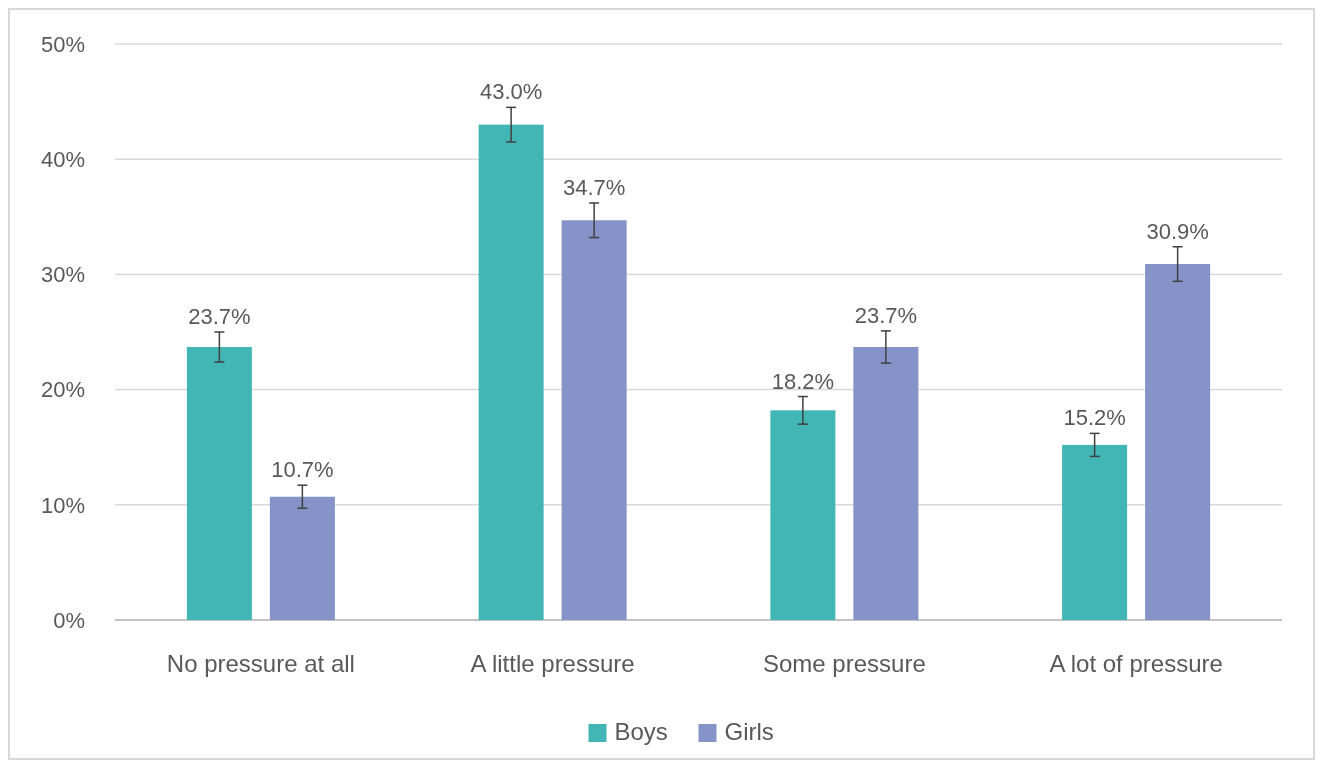 The height and width of the screenshot is (760, 1323). Describe the element at coordinates (62, 44) in the screenshot. I see `y-tick-label: 50%` at that location.